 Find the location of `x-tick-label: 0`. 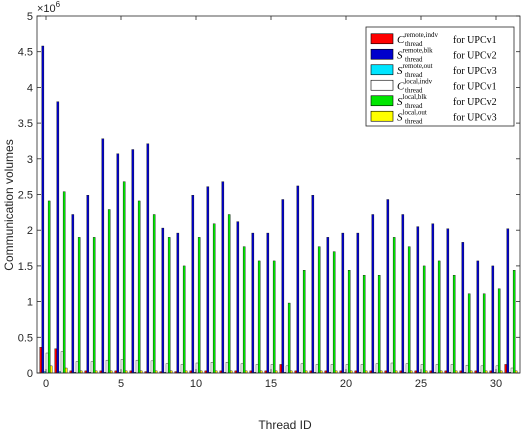

x-tick-label: 0 is located at coordinates (46, 384).